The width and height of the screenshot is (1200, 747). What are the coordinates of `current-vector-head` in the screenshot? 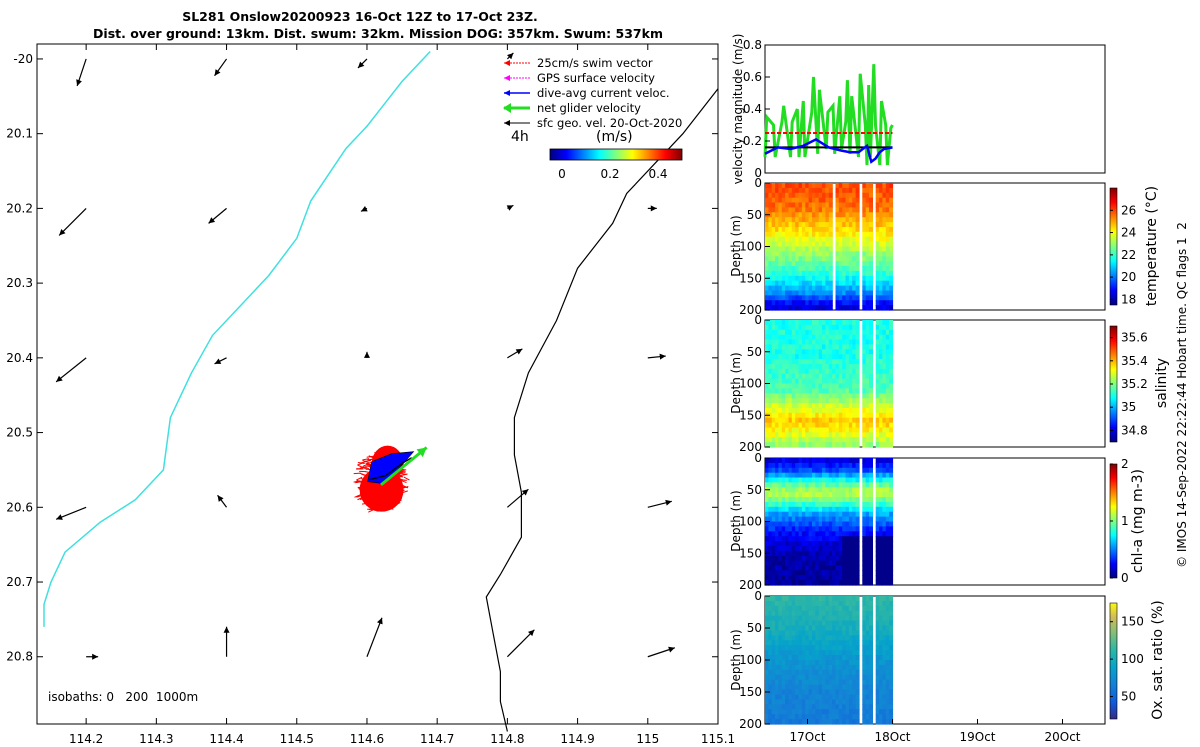 It's located at (380, 621).